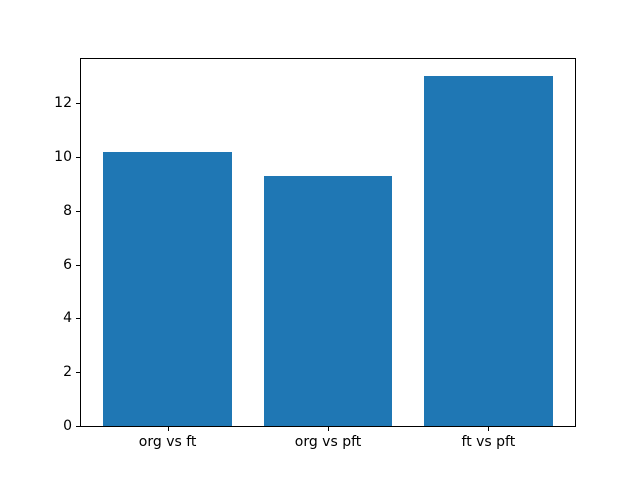 This screenshot has height=480, width=640. What do you see at coordinates (488, 251) in the screenshot?
I see `bar-ft-vs-pft` at bounding box center [488, 251].